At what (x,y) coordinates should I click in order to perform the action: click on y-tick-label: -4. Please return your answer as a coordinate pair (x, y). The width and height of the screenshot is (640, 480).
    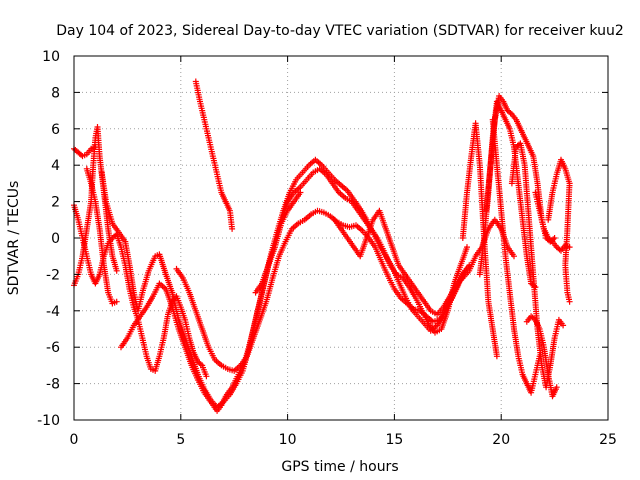
    Looking at the image, I should click on (53, 312).